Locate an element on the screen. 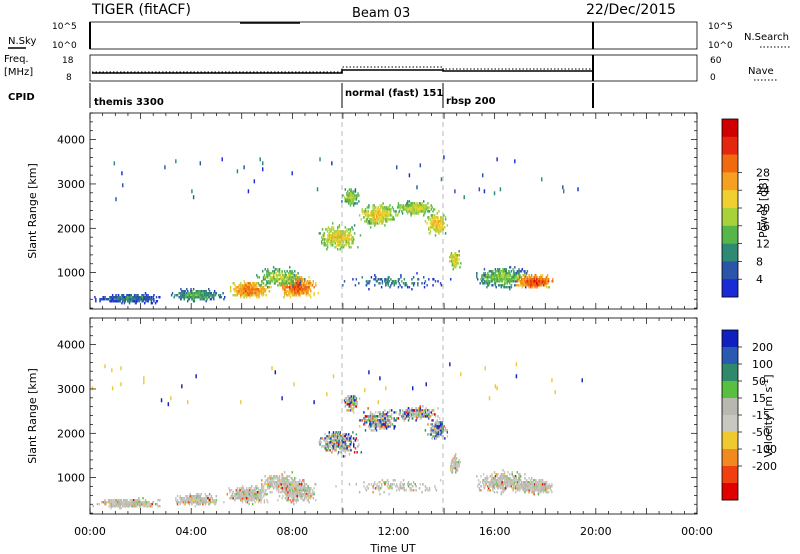 Image resolution: width=800 pixels, height=554 pixels. cpid-mode-1: normal (fast) 151 is located at coordinates (394, 93).